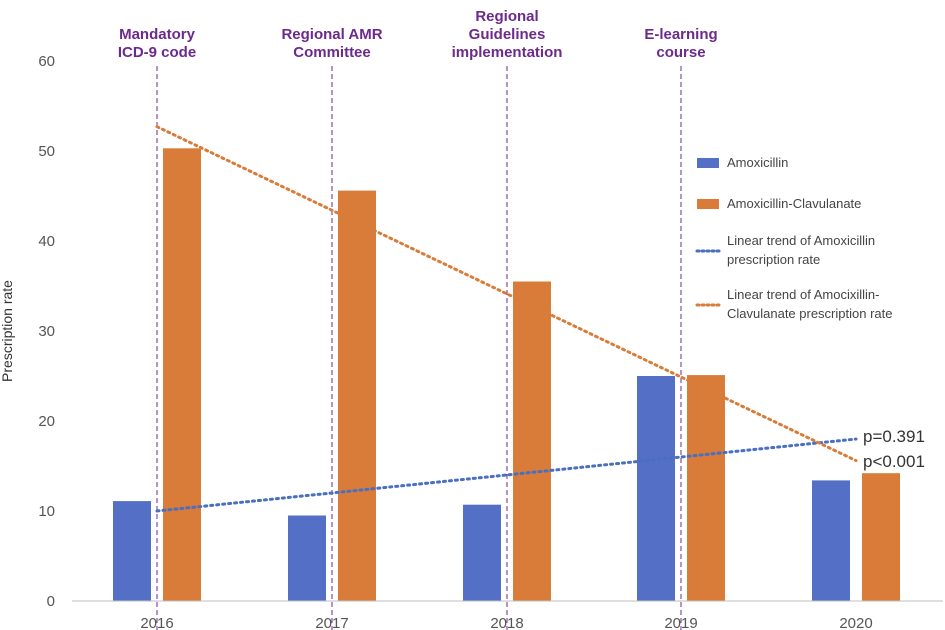  I want to click on legend-label: Linear trend of Amoxicillin, so click(801, 240).